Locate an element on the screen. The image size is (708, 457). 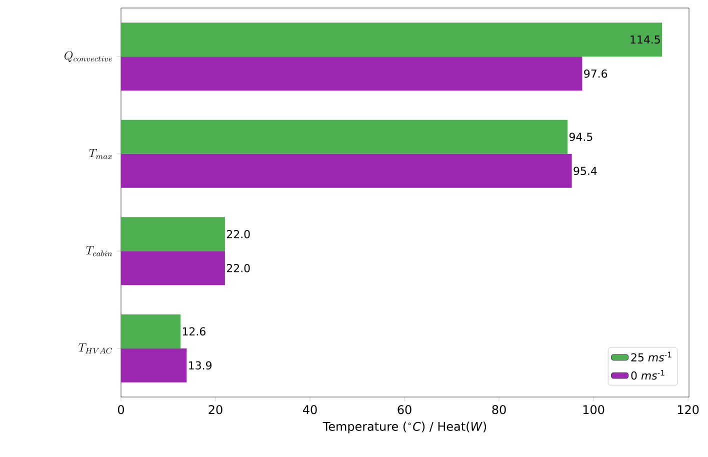
y-tick-label: $T_{cabin}$ is located at coordinates (99, 251).